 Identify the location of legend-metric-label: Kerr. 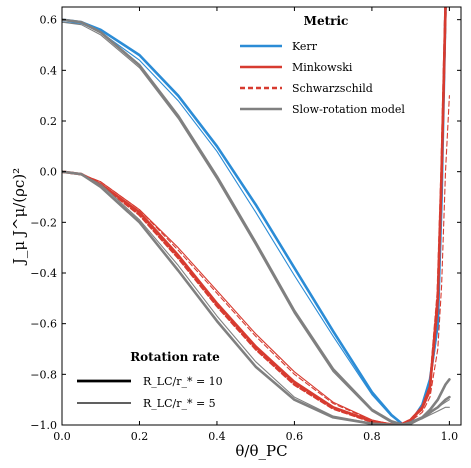
(305, 46).